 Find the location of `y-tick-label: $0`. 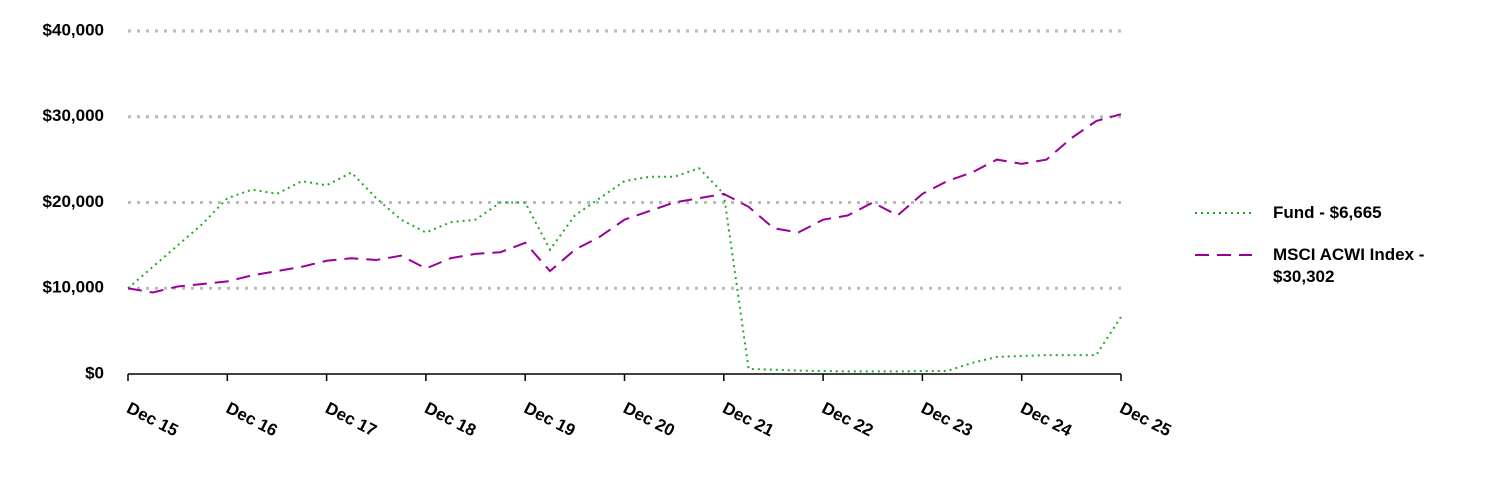

y-tick-label: $0 is located at coordinates (94, 372).